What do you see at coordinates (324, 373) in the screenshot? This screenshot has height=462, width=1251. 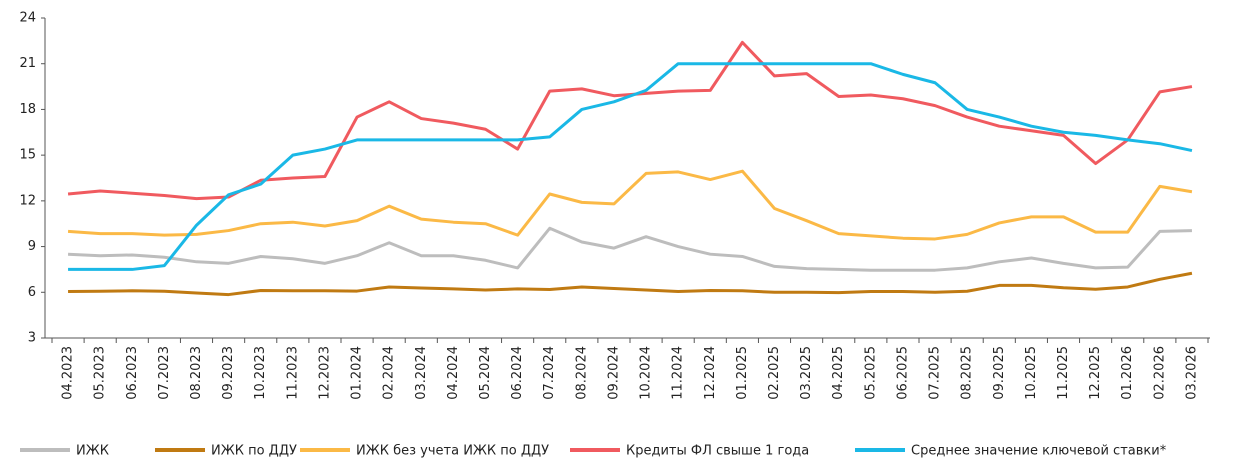 I see `x-tick-label: 12.2023` at bounding box center [324, 373].